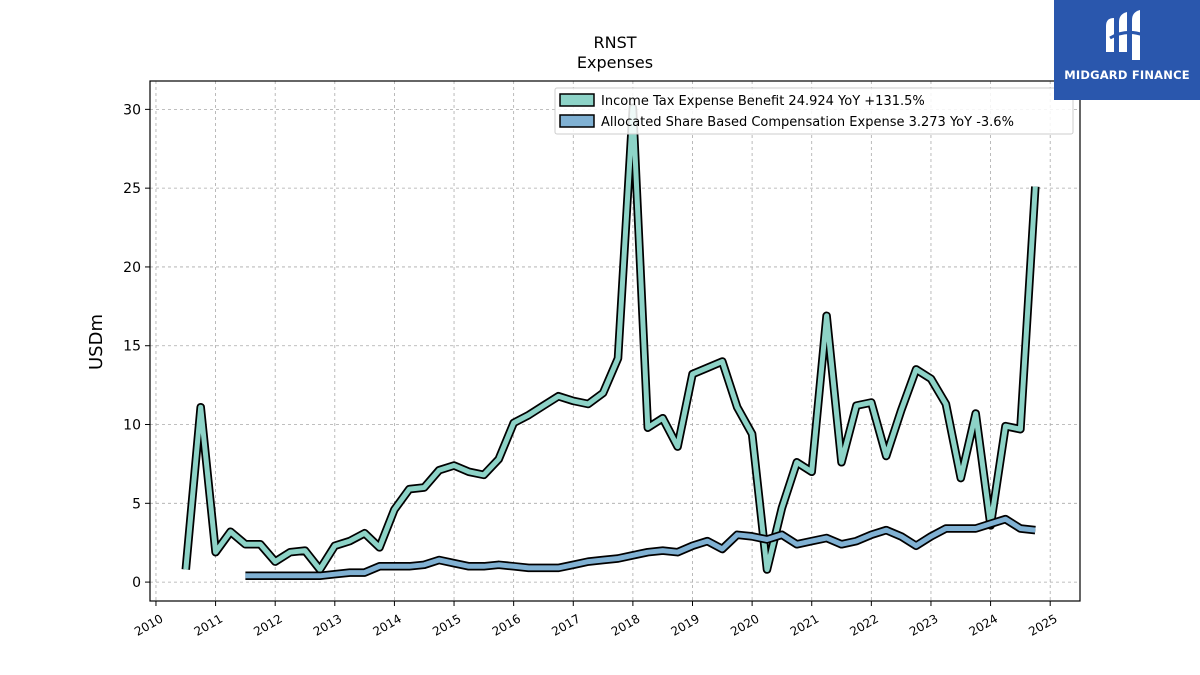 Image resolution: width=1200 pixels, height=675 pixels. I want to click on x-tick-label: 2019, so click(685, 624).